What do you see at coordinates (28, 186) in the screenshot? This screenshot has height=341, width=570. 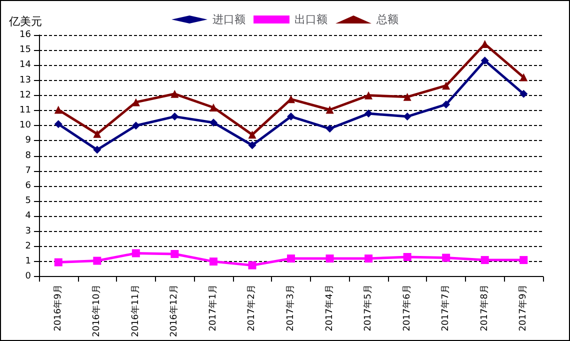 I see `y-tick-label: 6` at bounding box center [28, 186].